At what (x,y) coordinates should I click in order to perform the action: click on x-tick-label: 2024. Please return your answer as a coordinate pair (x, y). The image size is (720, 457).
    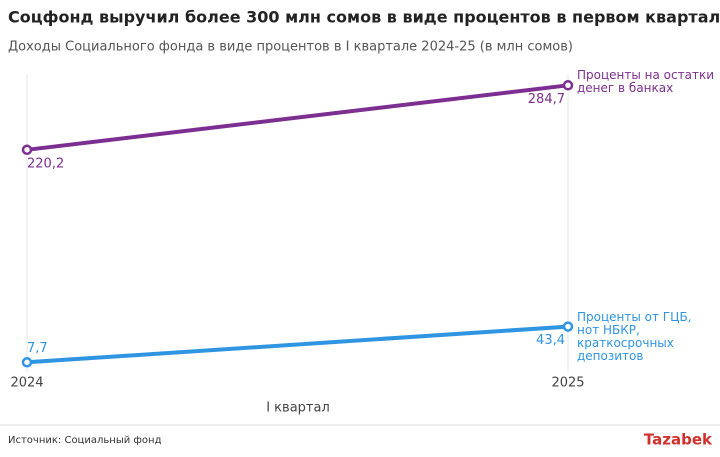
    Looking at the image, I should click on (26, 383).